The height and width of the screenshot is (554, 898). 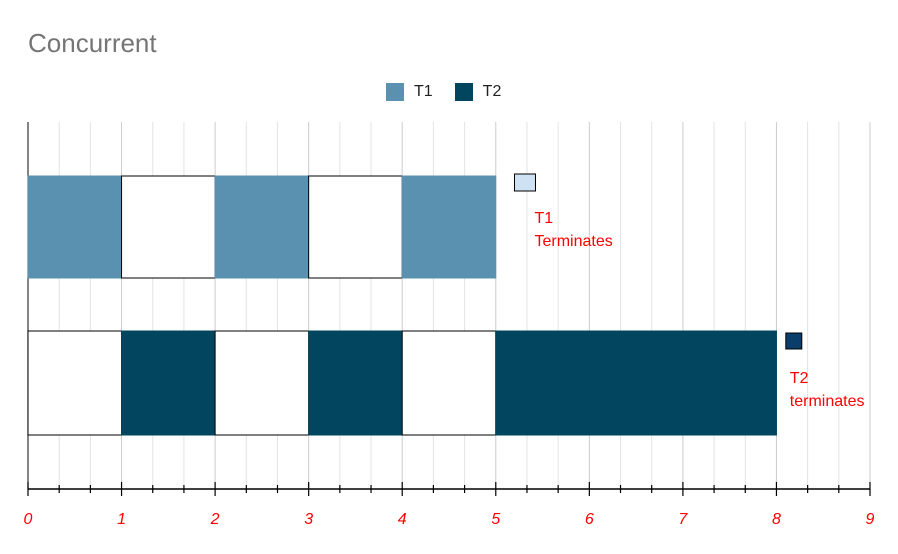 I want to click on x-tick-label: 2, so click(x=215, y=519).